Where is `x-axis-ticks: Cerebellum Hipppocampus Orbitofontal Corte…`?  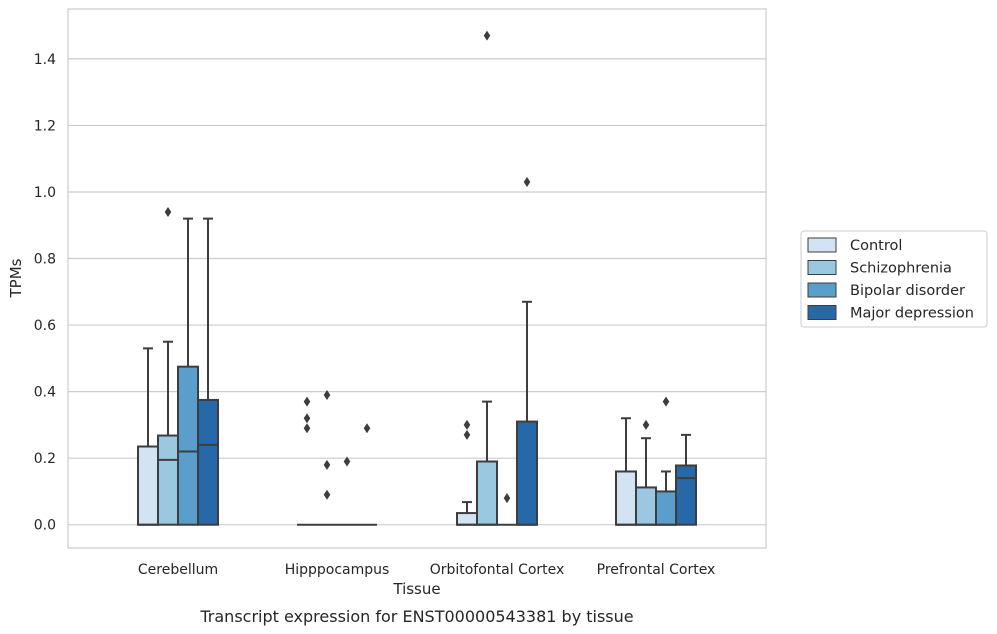 x-axis-ticks: Cerebellum Hipppocampus Orbitofontal Corte… is located at coordinates (426, 570).